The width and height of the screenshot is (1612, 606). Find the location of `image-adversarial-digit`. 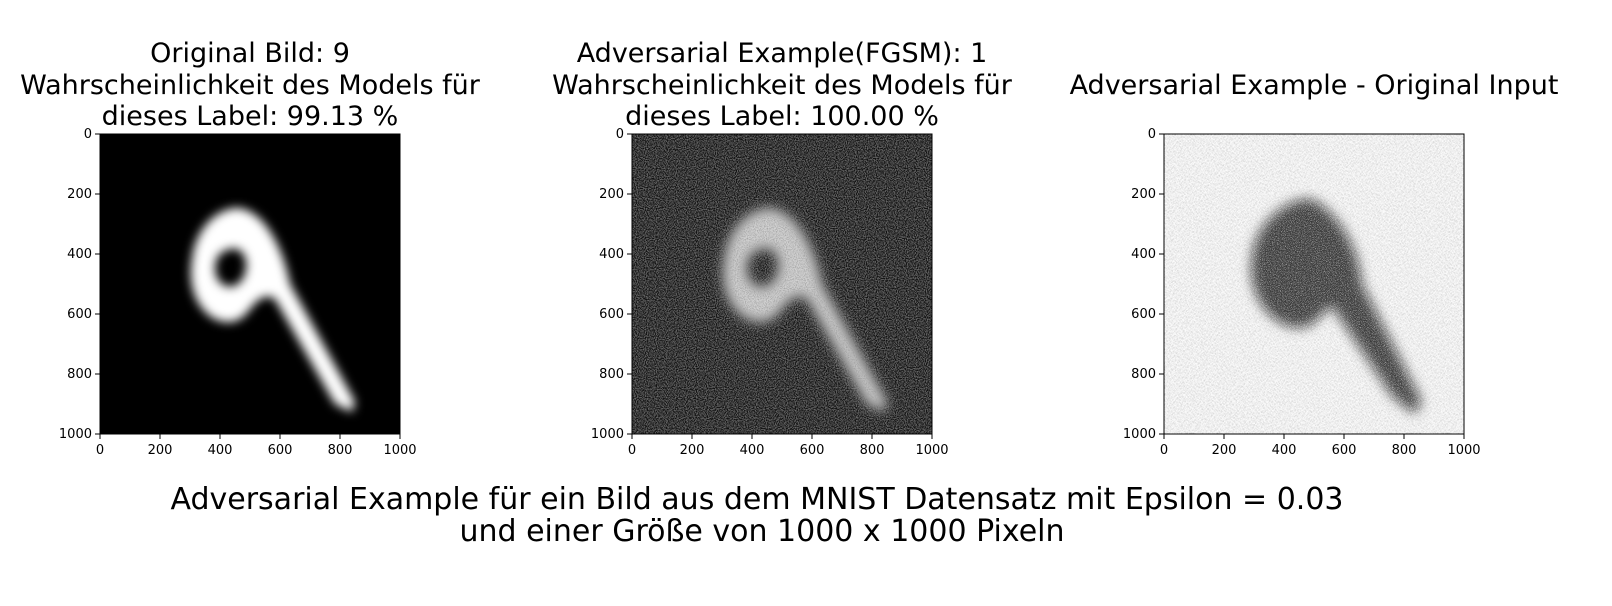

image-adversarial-digit is located at coordinates (782, 284).